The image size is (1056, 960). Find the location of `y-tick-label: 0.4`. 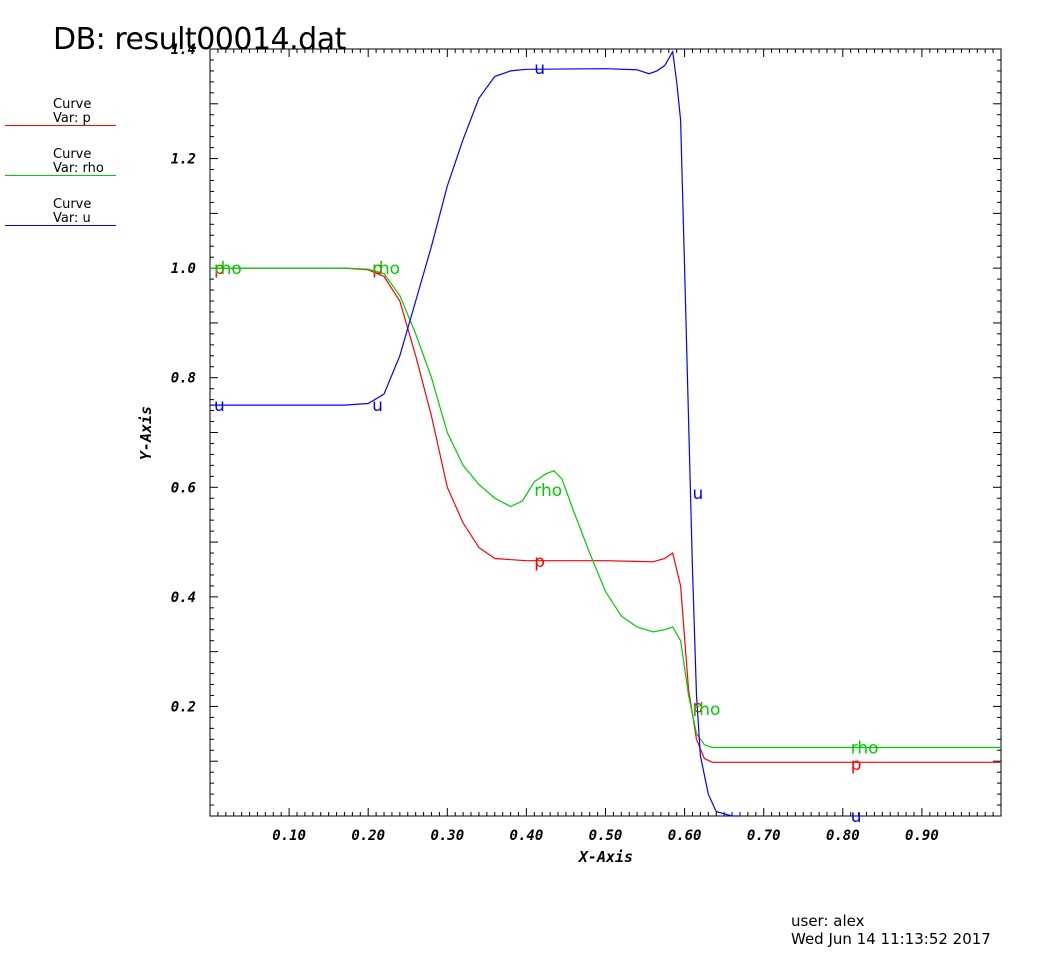

y-tick-label: 0.4 is located at coordinates (183, 598).